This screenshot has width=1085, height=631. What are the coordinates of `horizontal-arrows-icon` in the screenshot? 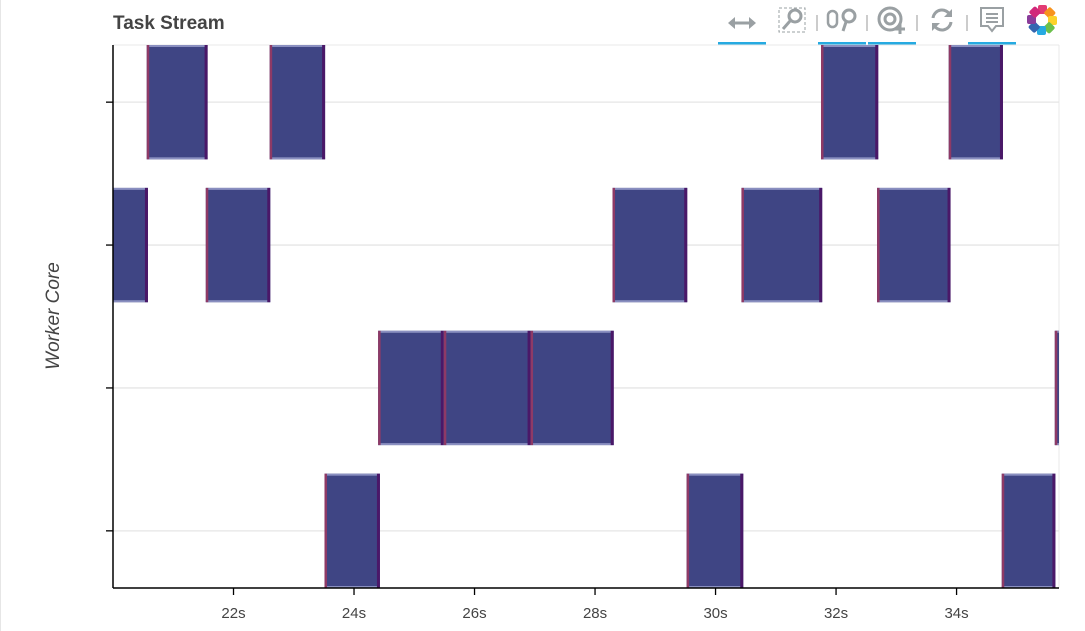 It's located at (742, 23).